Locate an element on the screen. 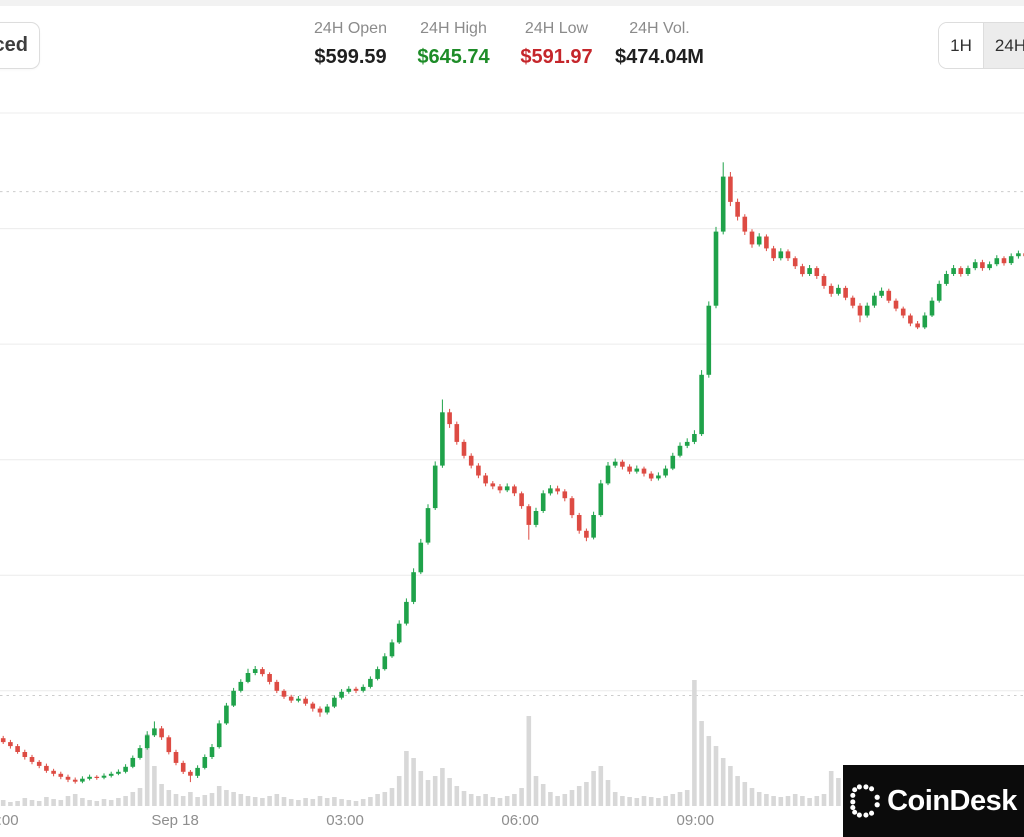 The image size is (1024, 837). coindesk-logo-text: CoinDesk is located at coordinates (952, 800).